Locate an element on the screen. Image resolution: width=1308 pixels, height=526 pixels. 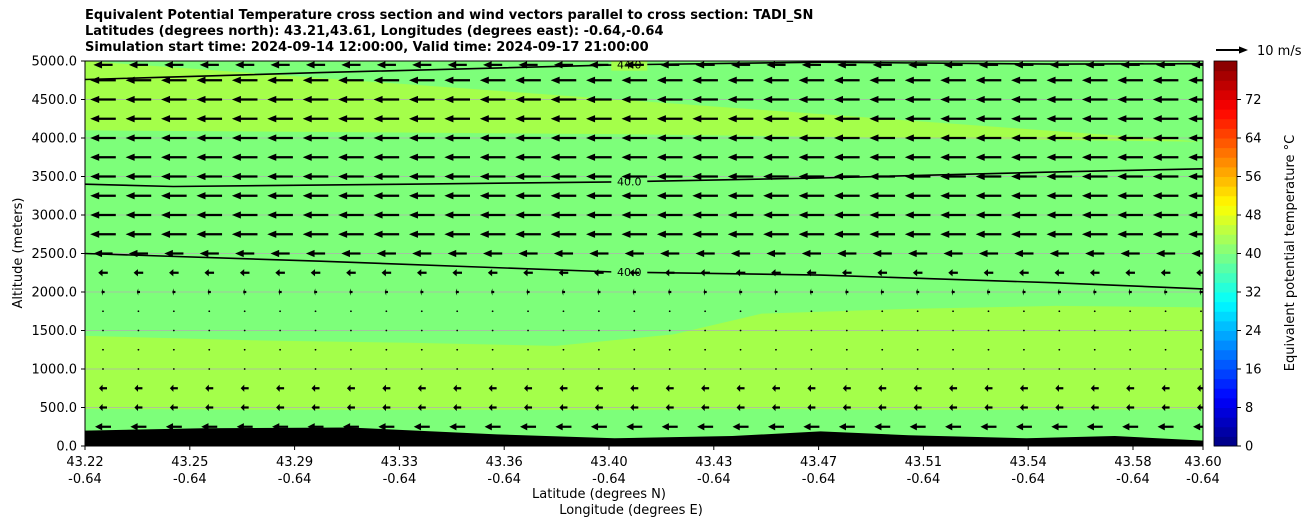
x-tick-lat-5: 43.40 is located at coordinates (608, 462).